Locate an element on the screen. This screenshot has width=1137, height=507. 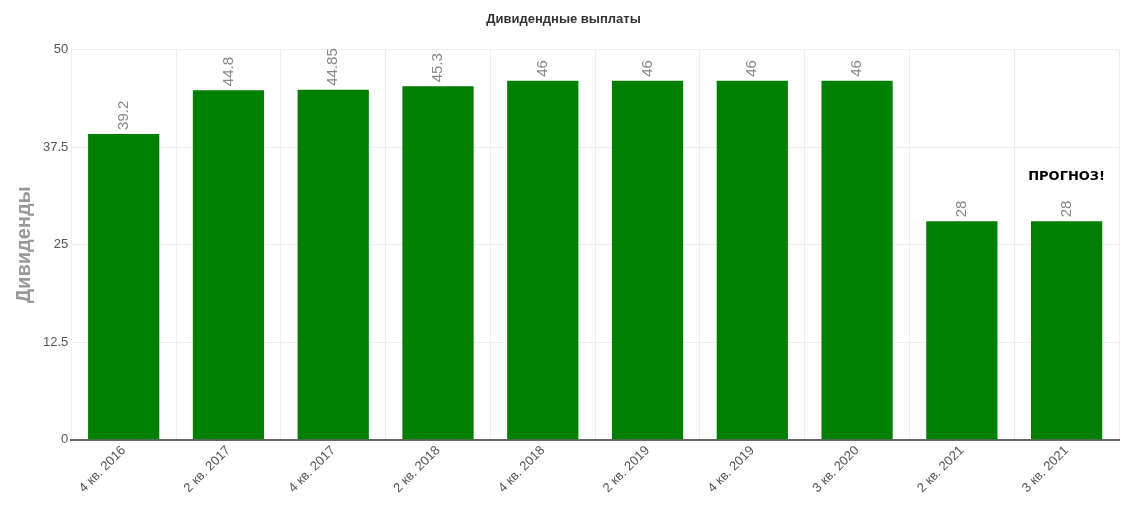
chart-title: Дивидендные выплаты is located at coordinates (563, 19).